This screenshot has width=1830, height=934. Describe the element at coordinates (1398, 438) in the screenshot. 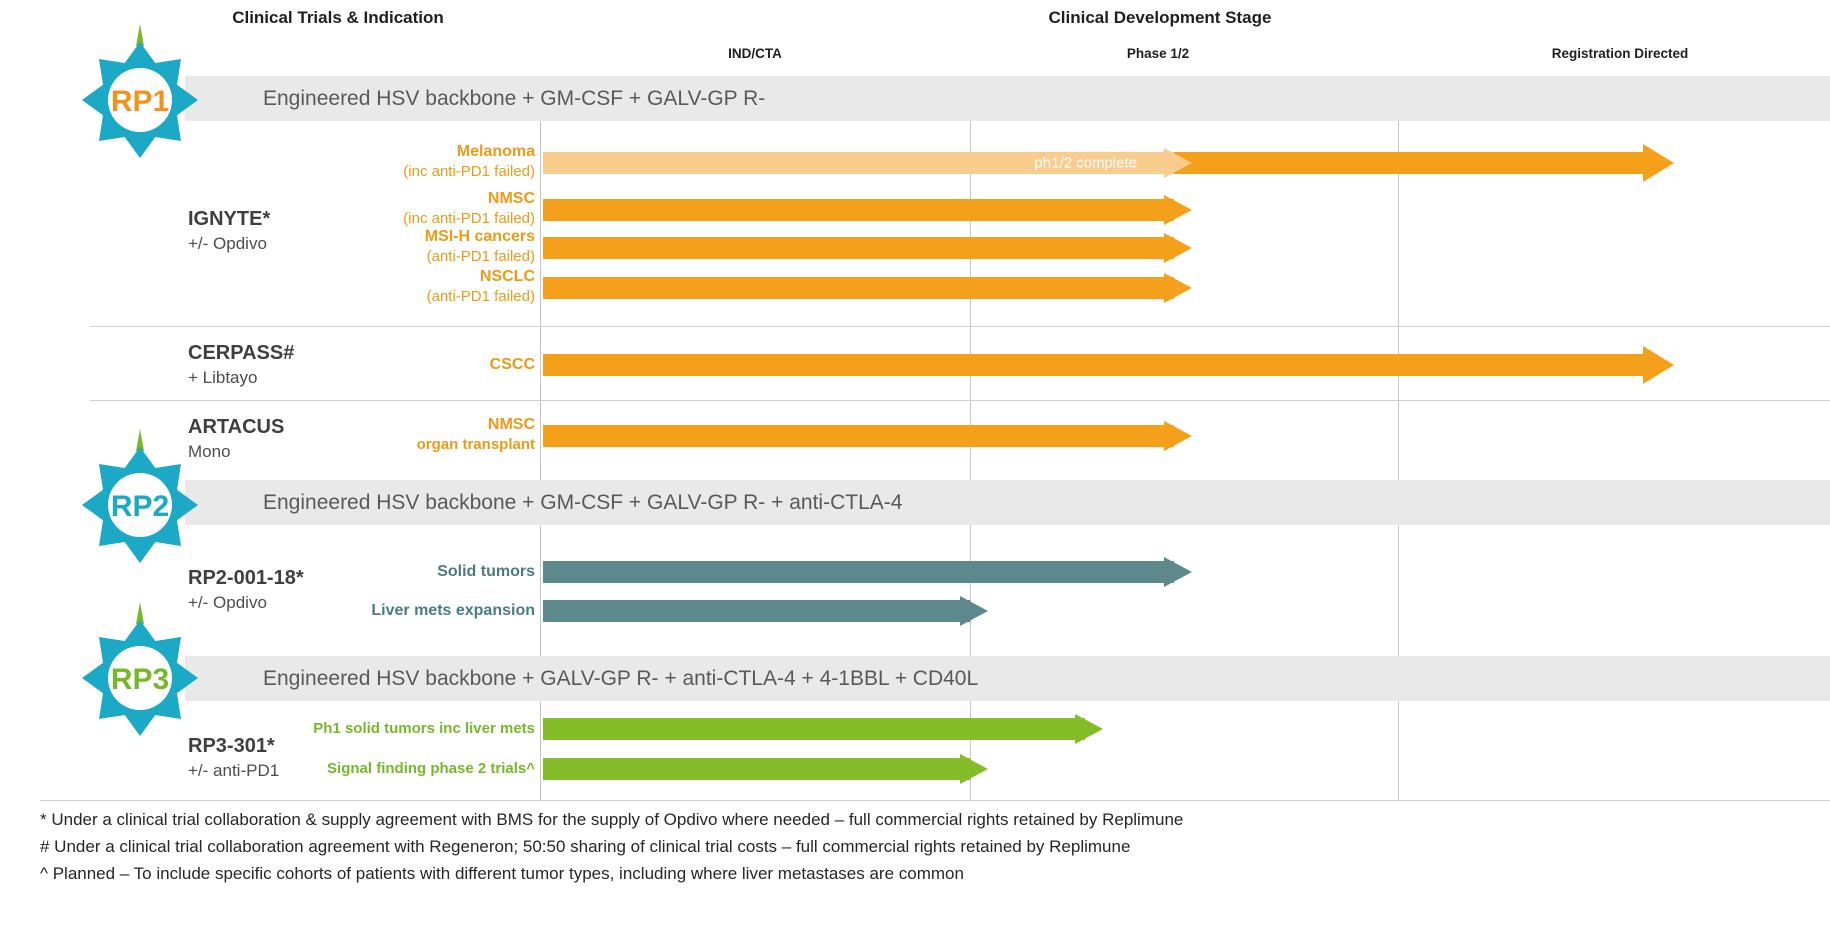

I see `stage-gridline-registration` at that location.